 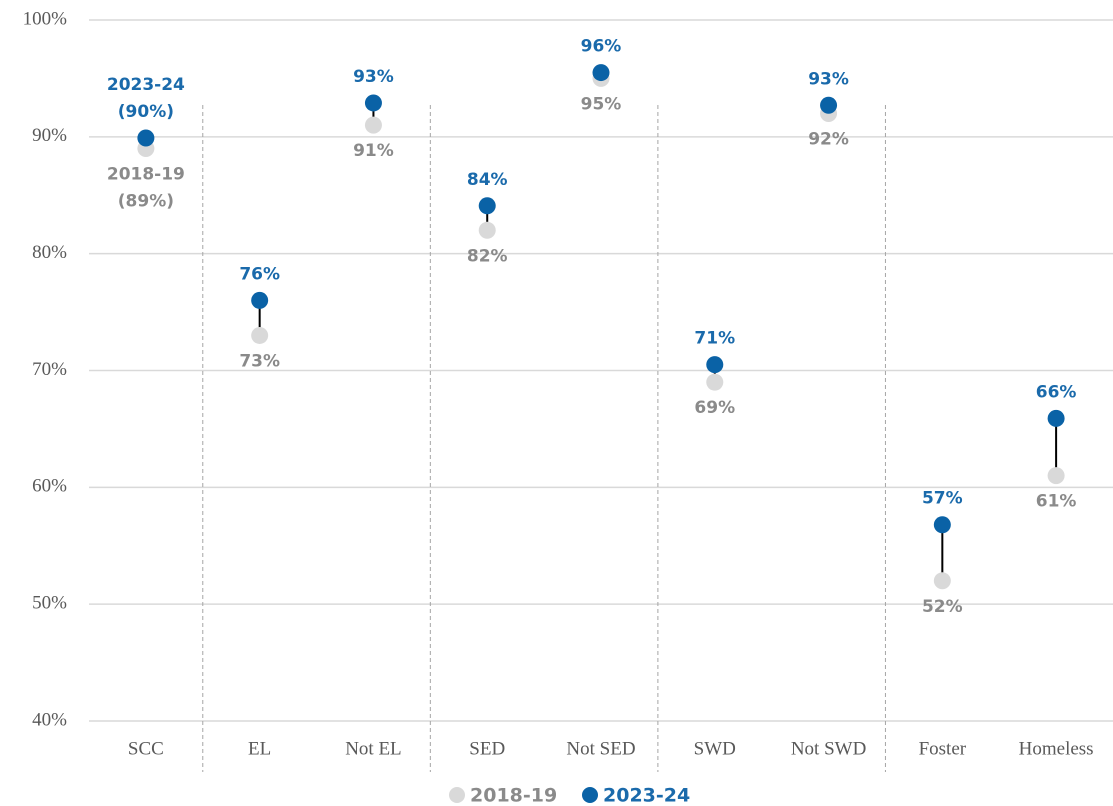 What do you see at coordinates (1056, 392) in the screenshot?
I see `data-label: 66%` at bounding box center [1056, 392].